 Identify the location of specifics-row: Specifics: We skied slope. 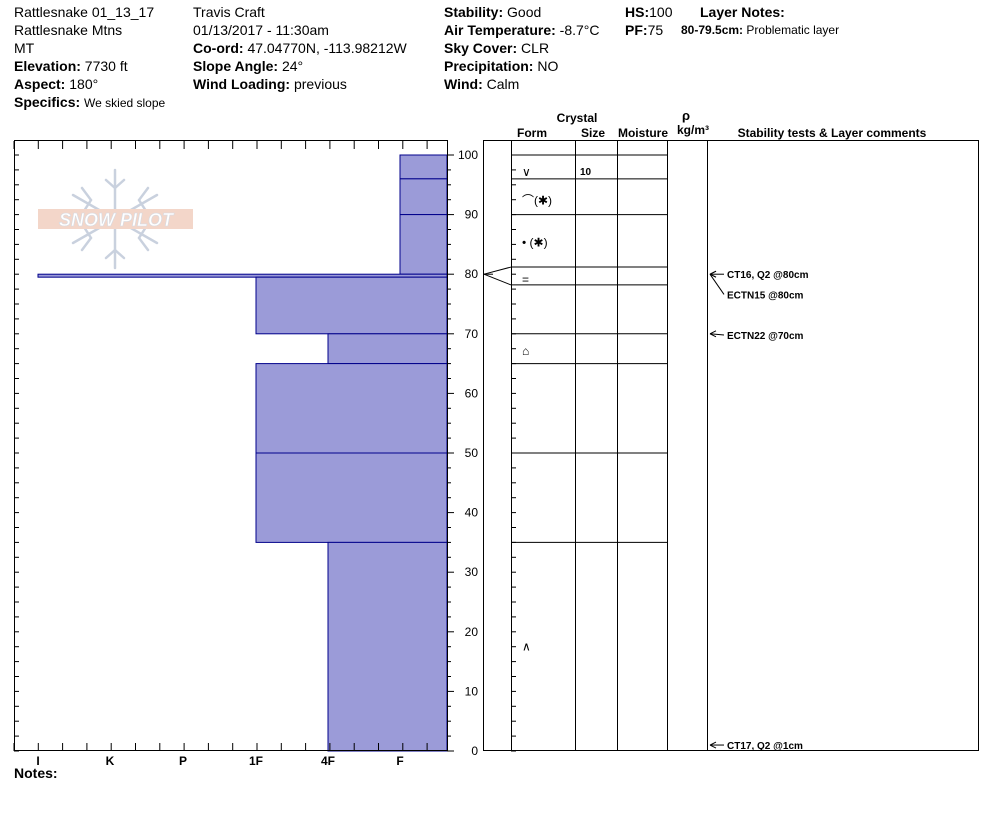
(89, 102).